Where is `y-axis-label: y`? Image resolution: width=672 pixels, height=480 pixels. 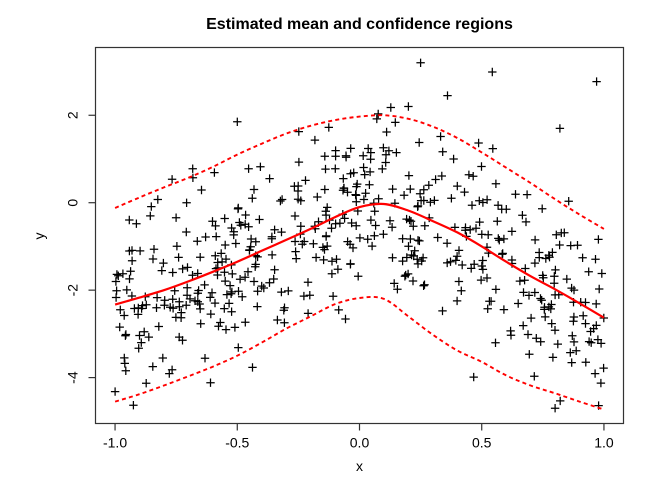 y-axis-label: y is located at coordinates (39, 236).